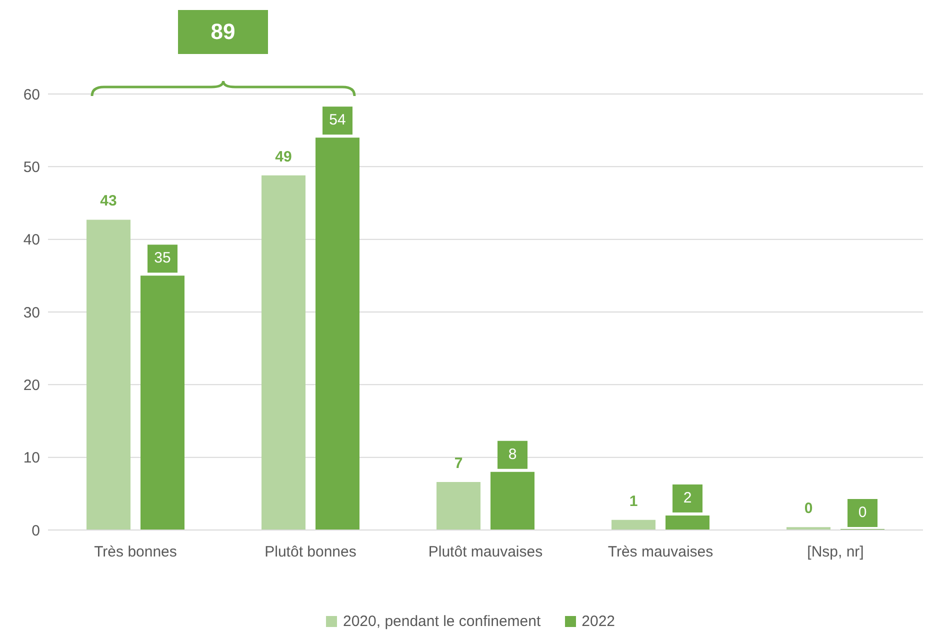 Image resolution: width=941 pixels, height=630 pixels. I want to click on x-tick-label: Très bonnes, so click(135, 552).